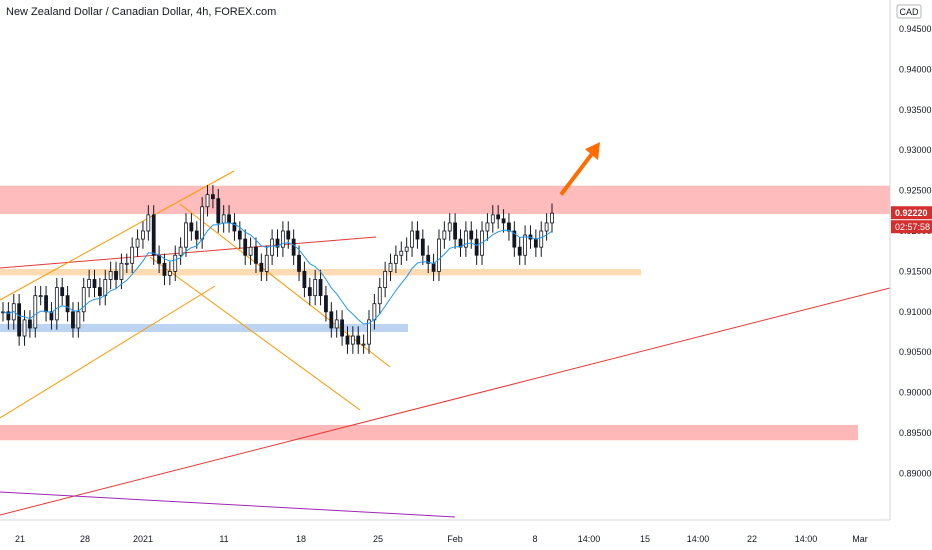 The image size is (932, 550). I want to click on resistance-zone, so click(445, 200).